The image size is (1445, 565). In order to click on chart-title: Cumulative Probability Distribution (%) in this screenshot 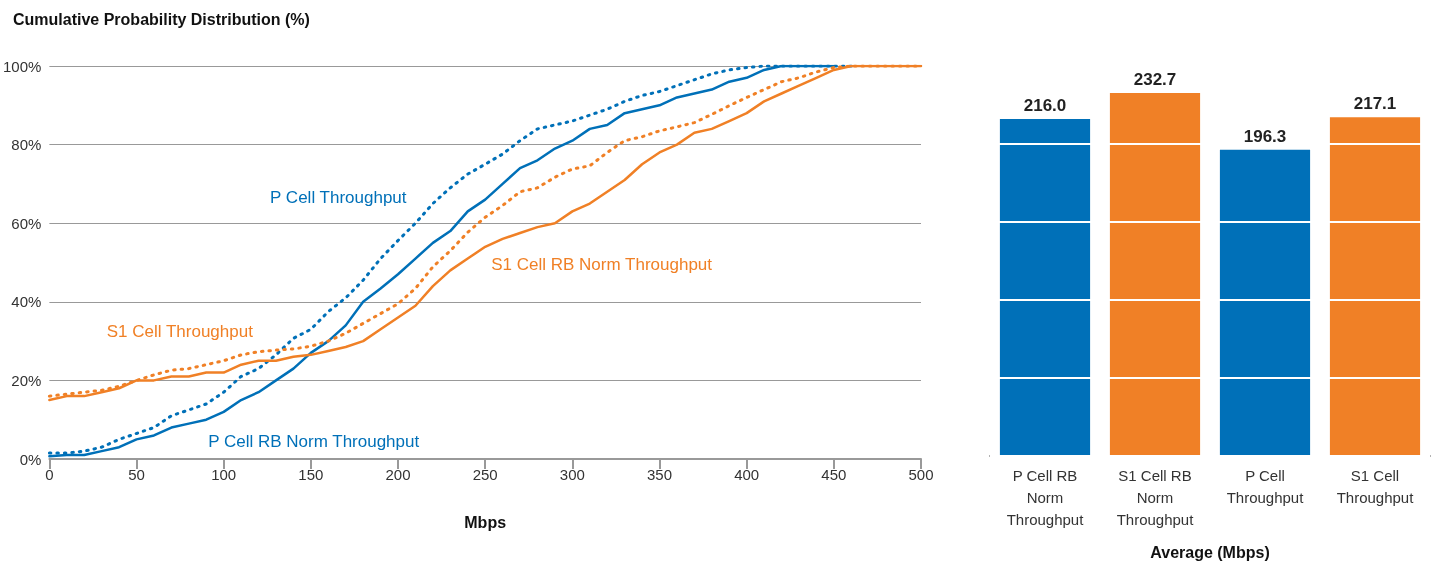, I will do `click(161, 19)`.